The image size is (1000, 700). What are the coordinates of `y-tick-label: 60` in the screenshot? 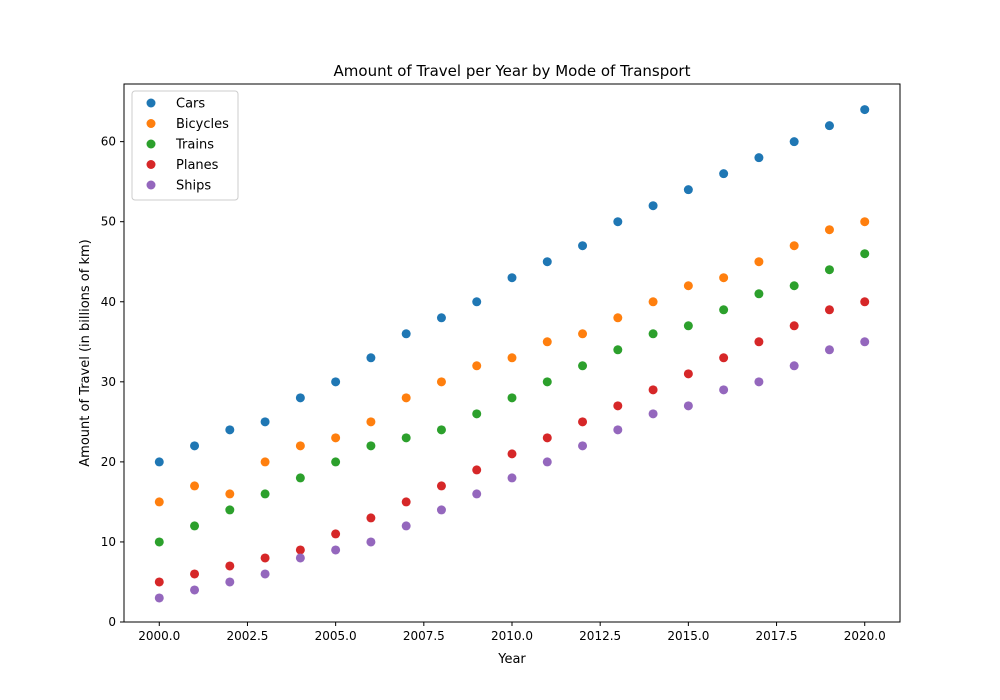 It's located at (108, 142).